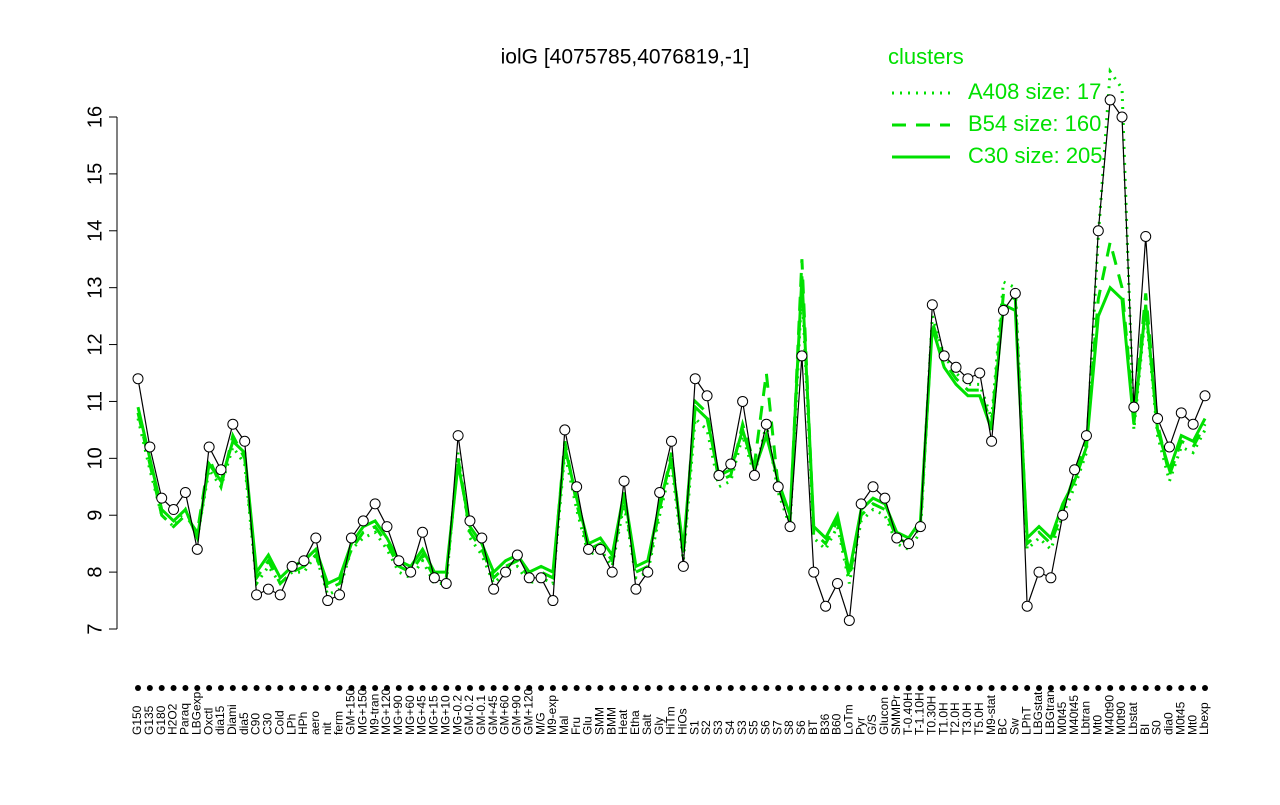  I want to click on x-tick-label: C30, so click(268, 724).